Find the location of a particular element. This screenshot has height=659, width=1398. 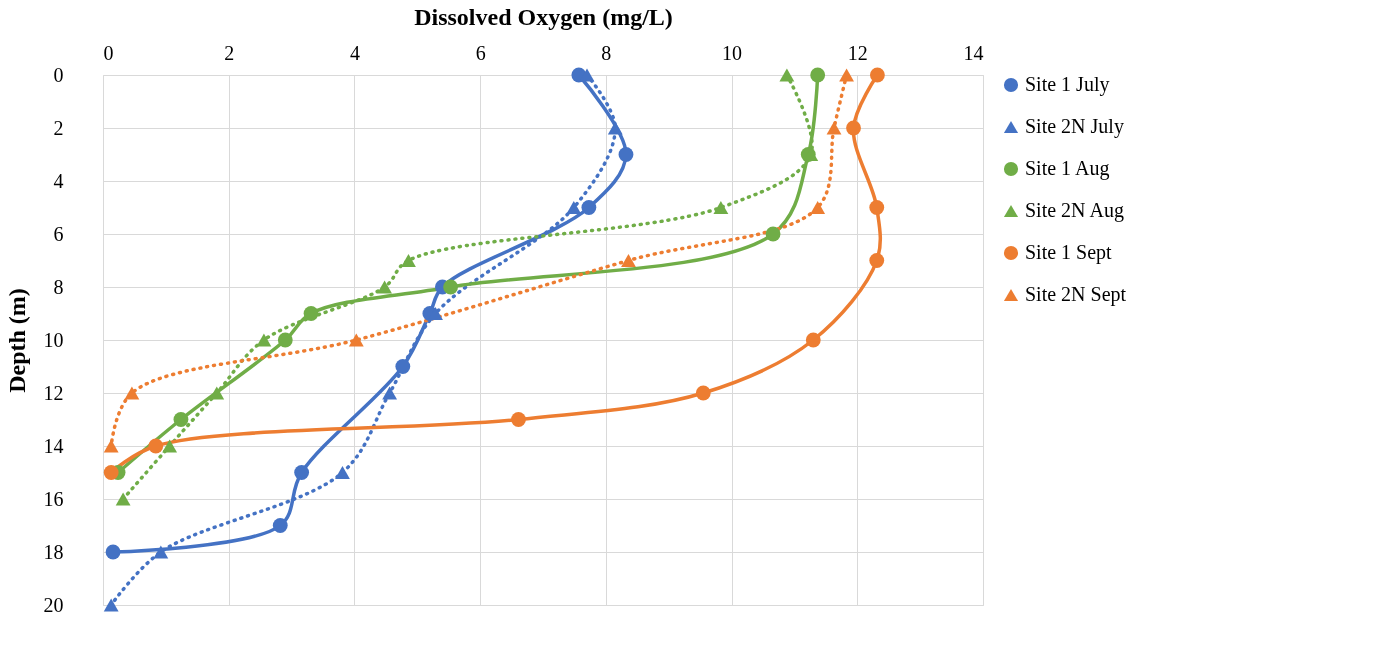

y-tick-label: 14 is located at coordinates (53, 445).